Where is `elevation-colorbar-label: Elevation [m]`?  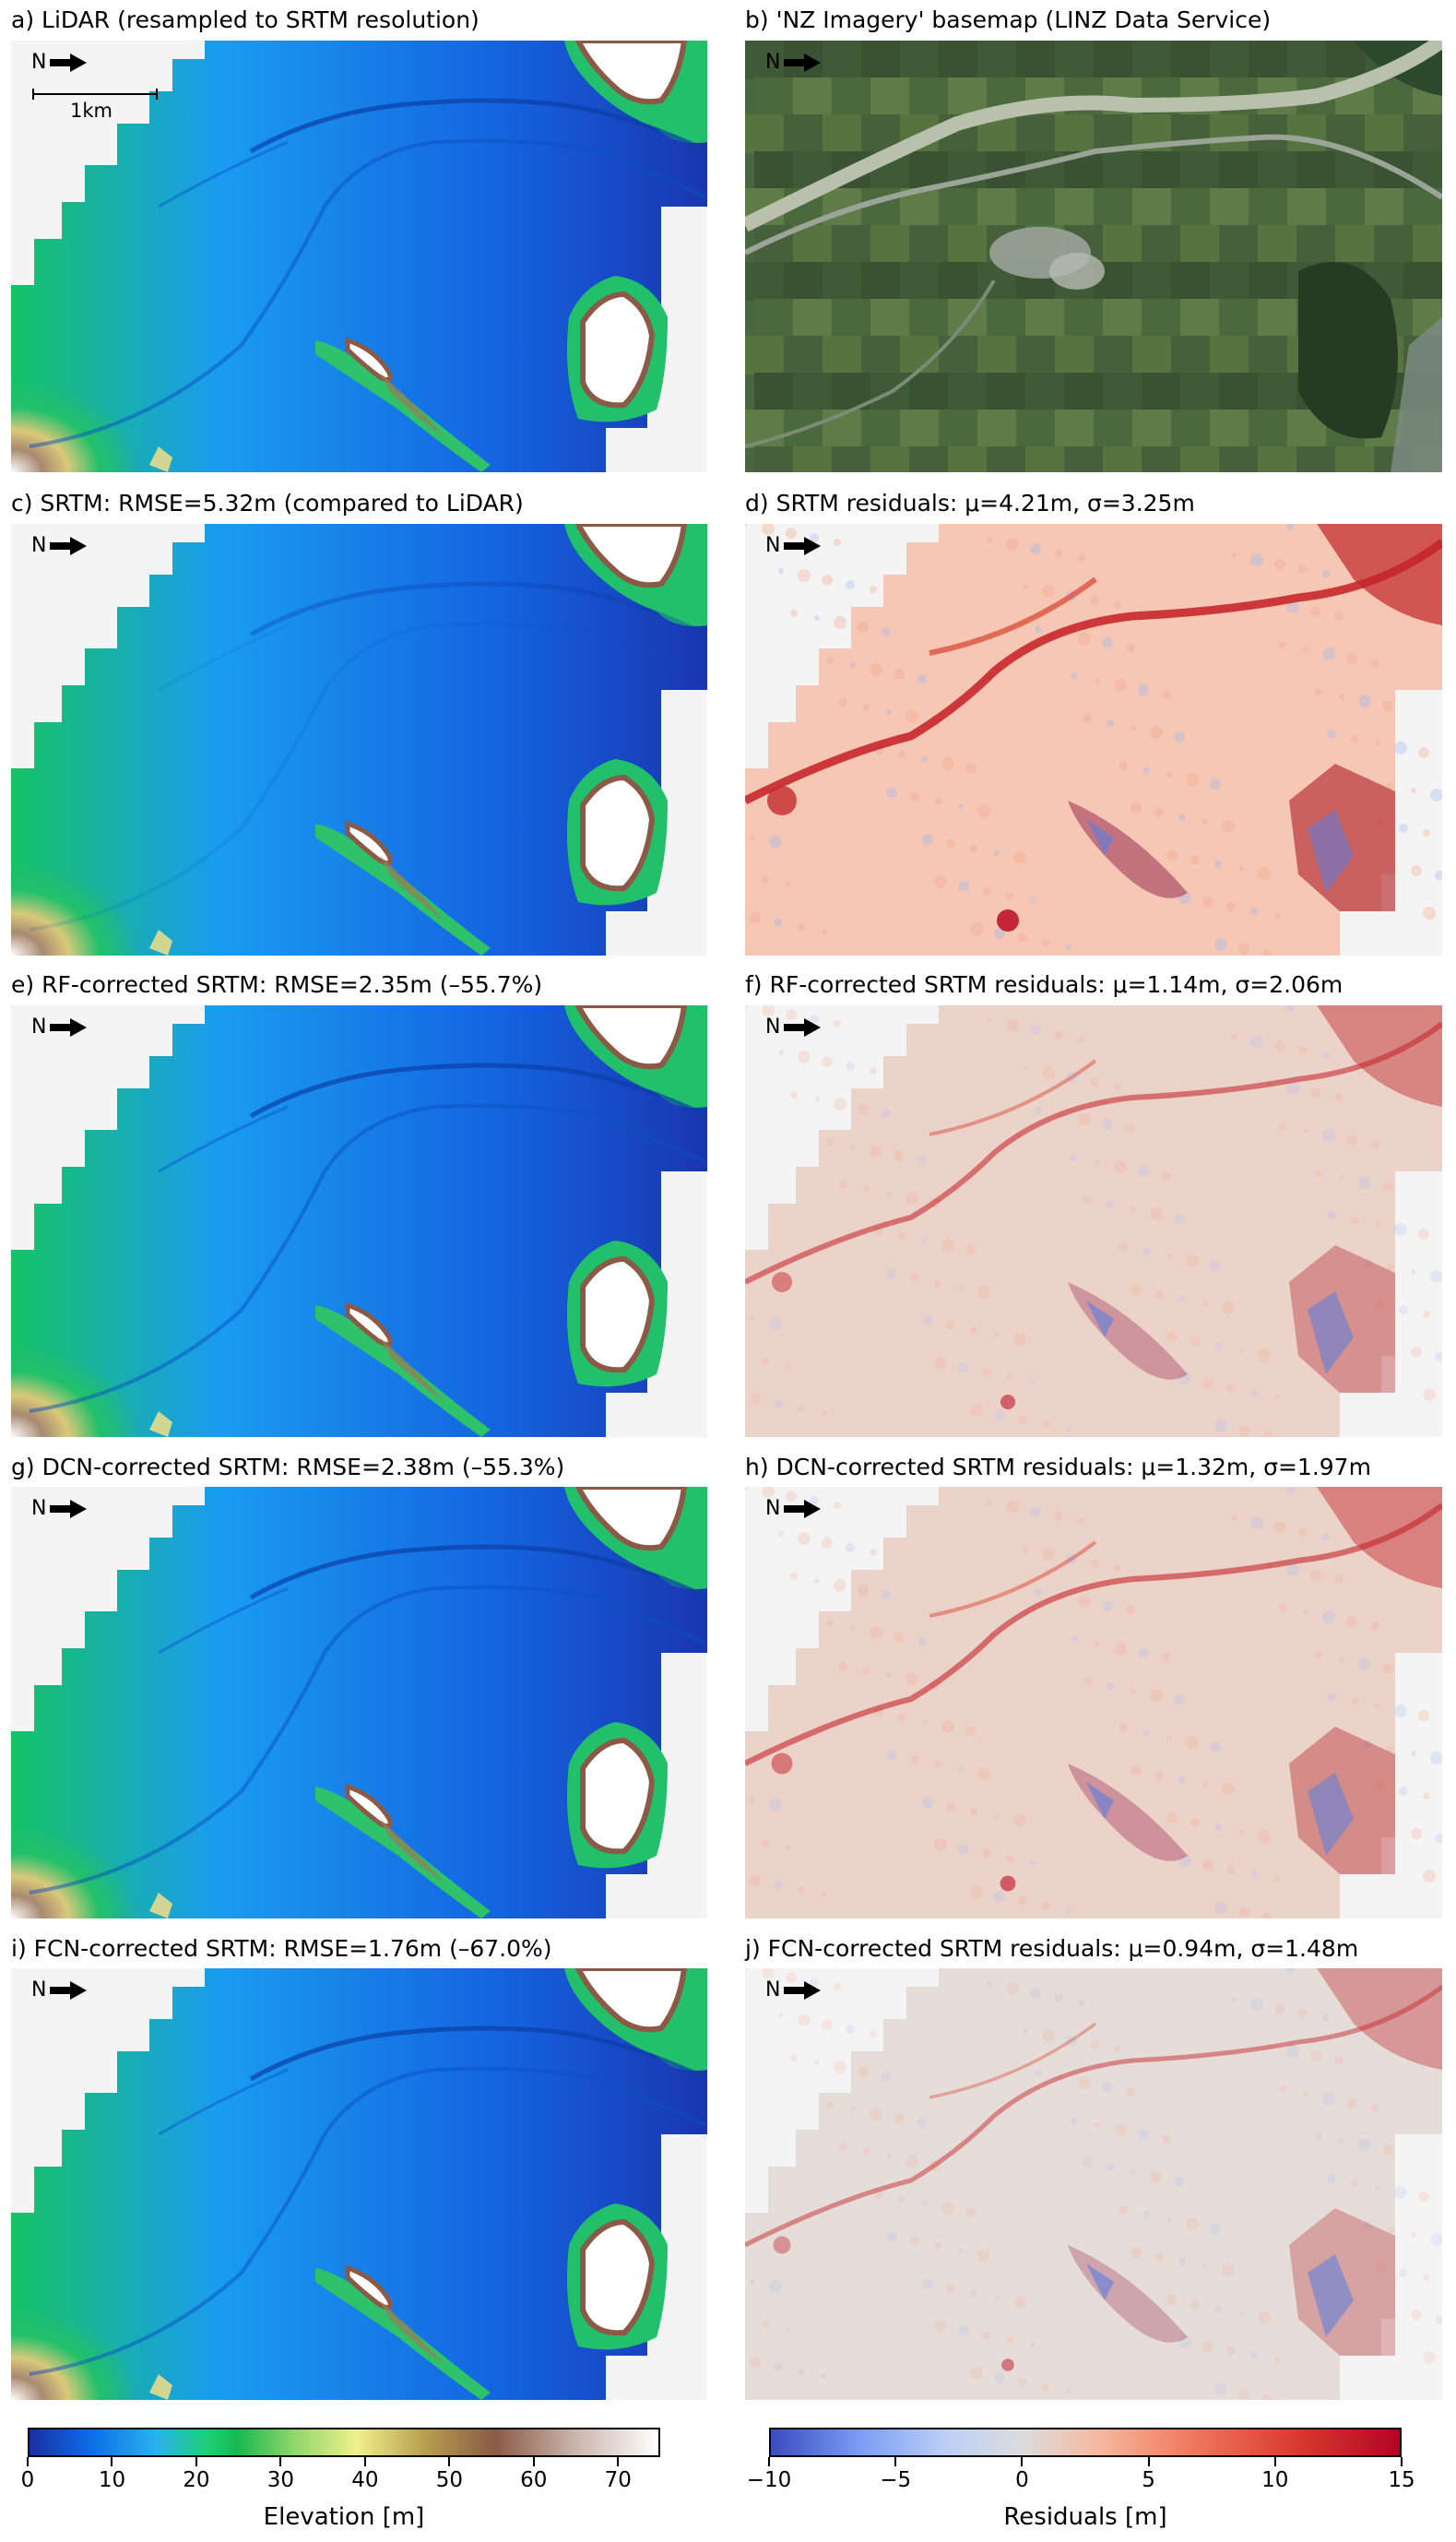 elevation-colorbar-label: Elevation [m] is located at coordinates (344, 2517).